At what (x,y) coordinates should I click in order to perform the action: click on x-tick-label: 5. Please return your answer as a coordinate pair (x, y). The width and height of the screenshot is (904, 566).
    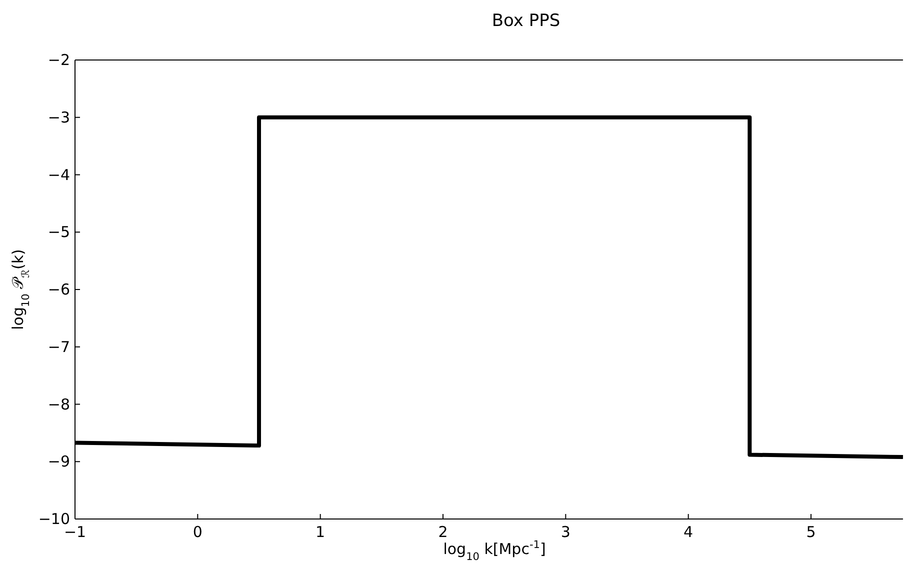
    Looking at the image, I should click on (811, 532).